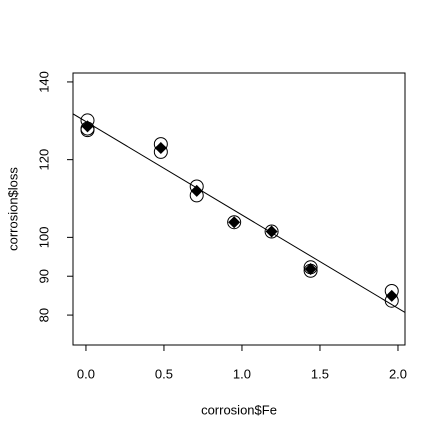 Image resolution: width=443 pixels, height=437 pixels. What do you see at coordinates (43, 276) in the screenshot?
I see `y-tick-label: 90` at bounding box center [43, 276].